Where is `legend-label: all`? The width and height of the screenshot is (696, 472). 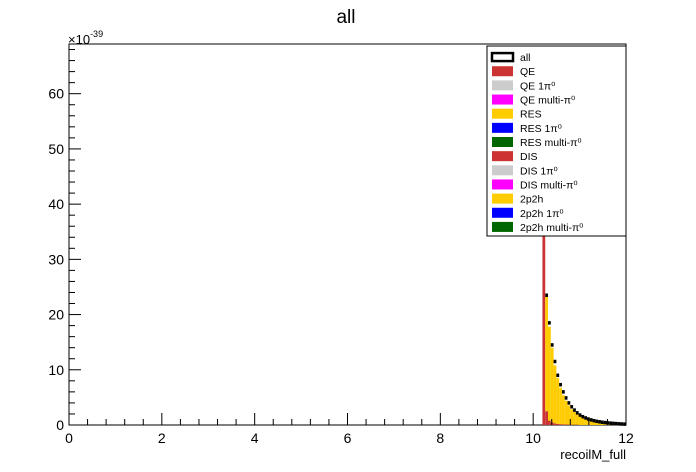 legend-label: all is located at coordinates (525, 58).